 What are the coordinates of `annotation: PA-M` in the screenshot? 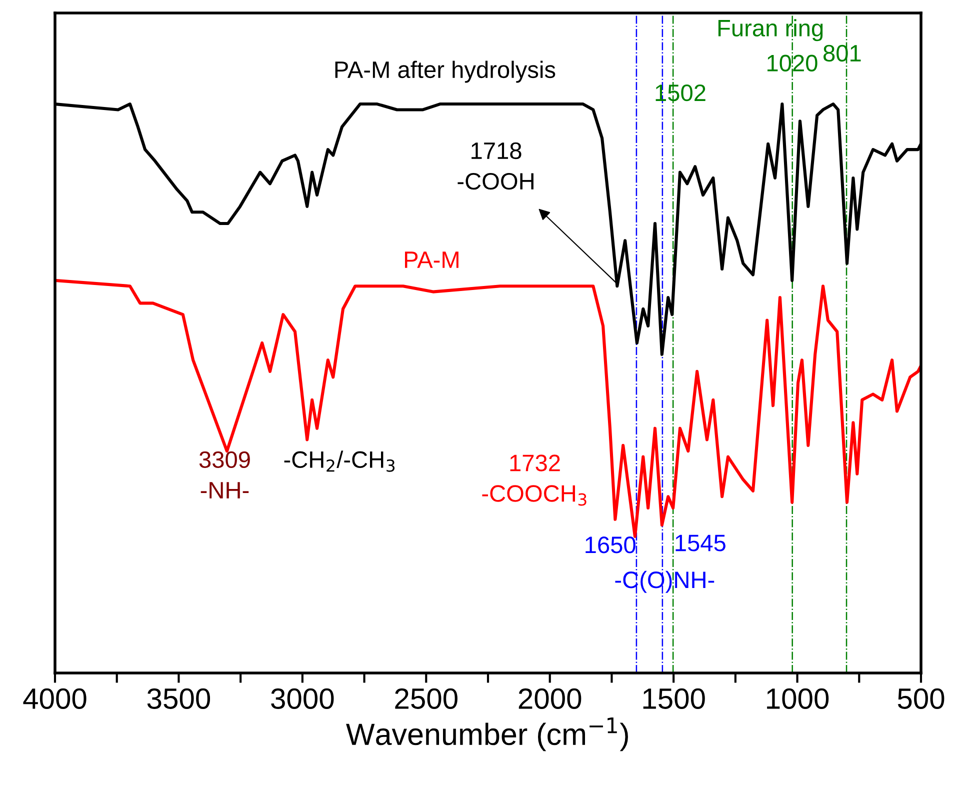 It's located at (431, 260).